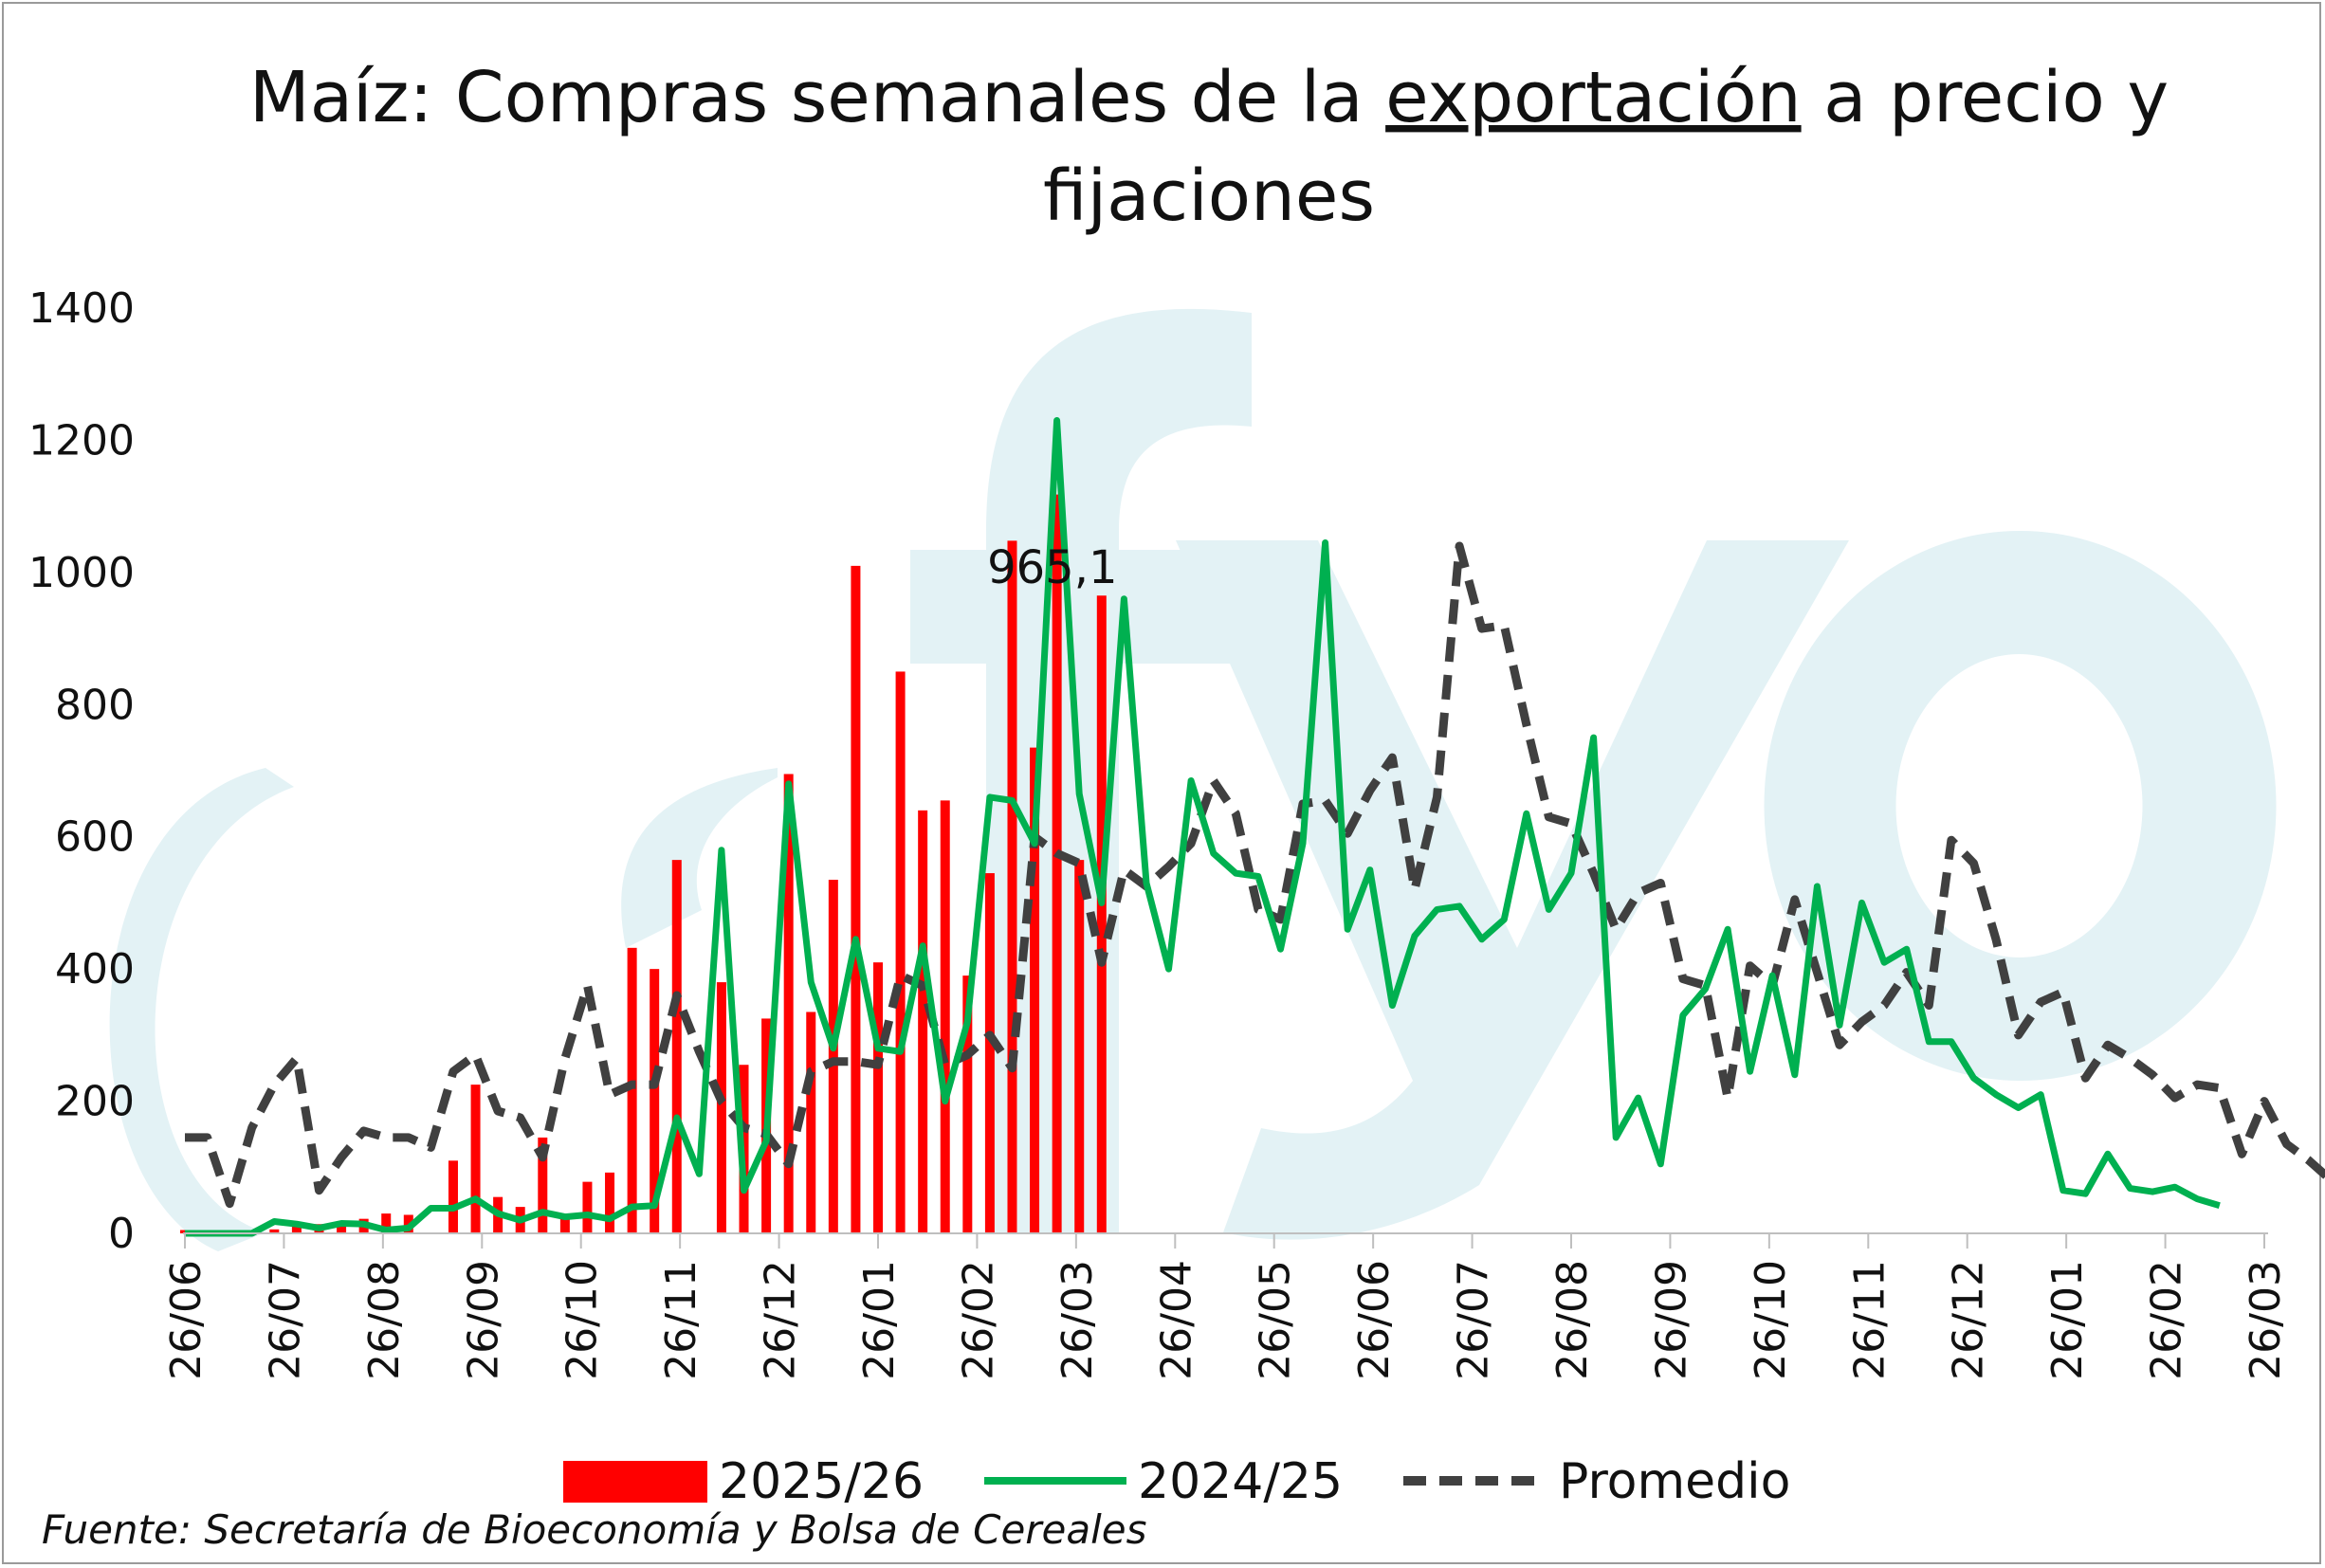  I want to click on y-tick-label: 0, so click(122, 1234).